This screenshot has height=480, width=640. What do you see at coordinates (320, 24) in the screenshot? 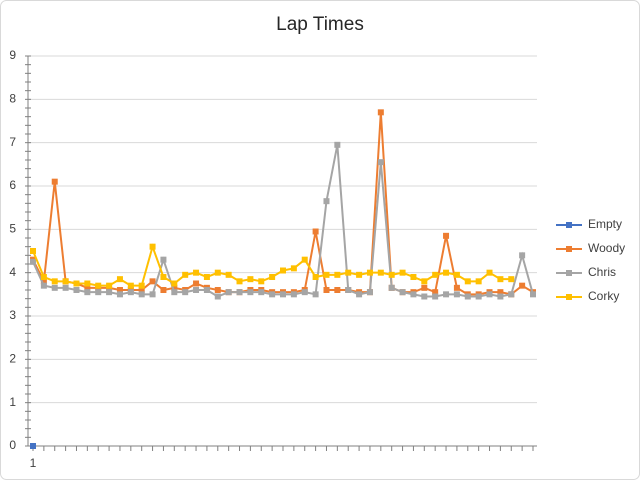
I see `chart-title: Lap Times` at bounding box center [320, 24].